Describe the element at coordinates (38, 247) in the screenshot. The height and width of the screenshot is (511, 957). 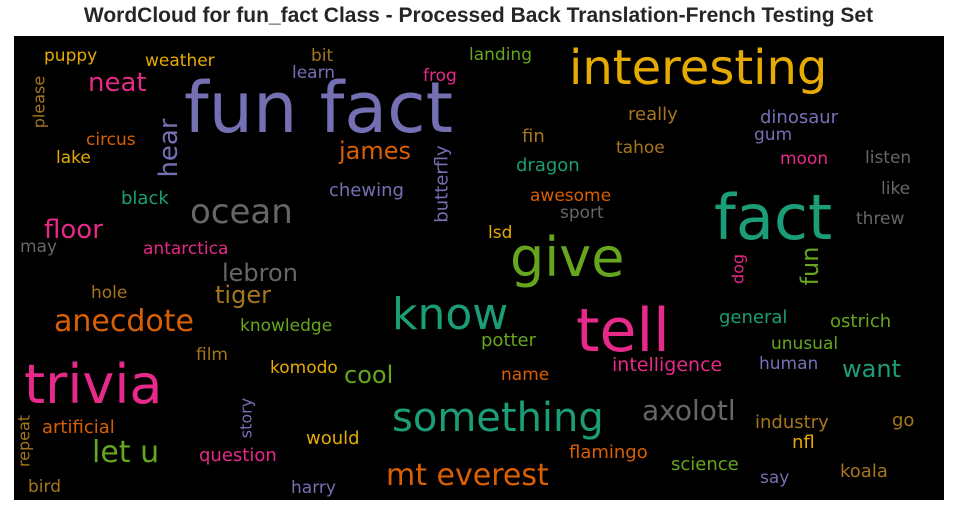
I see `word-may: may` at that location.